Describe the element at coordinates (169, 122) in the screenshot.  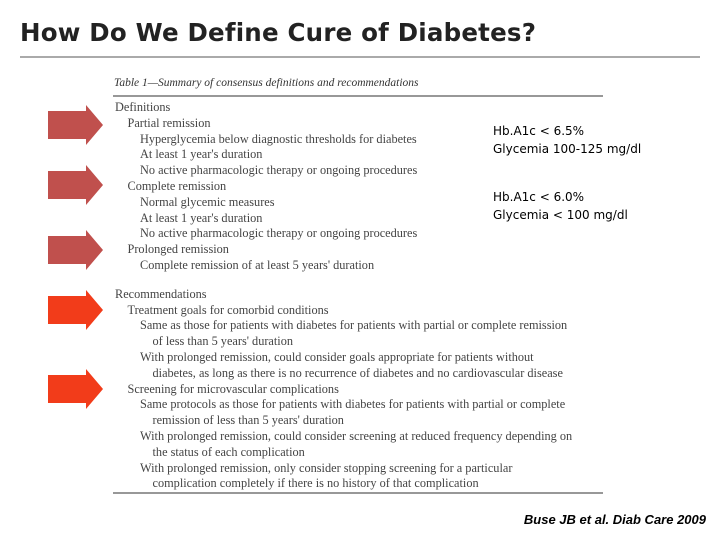
I see `table-row: Partial remission` at that location.